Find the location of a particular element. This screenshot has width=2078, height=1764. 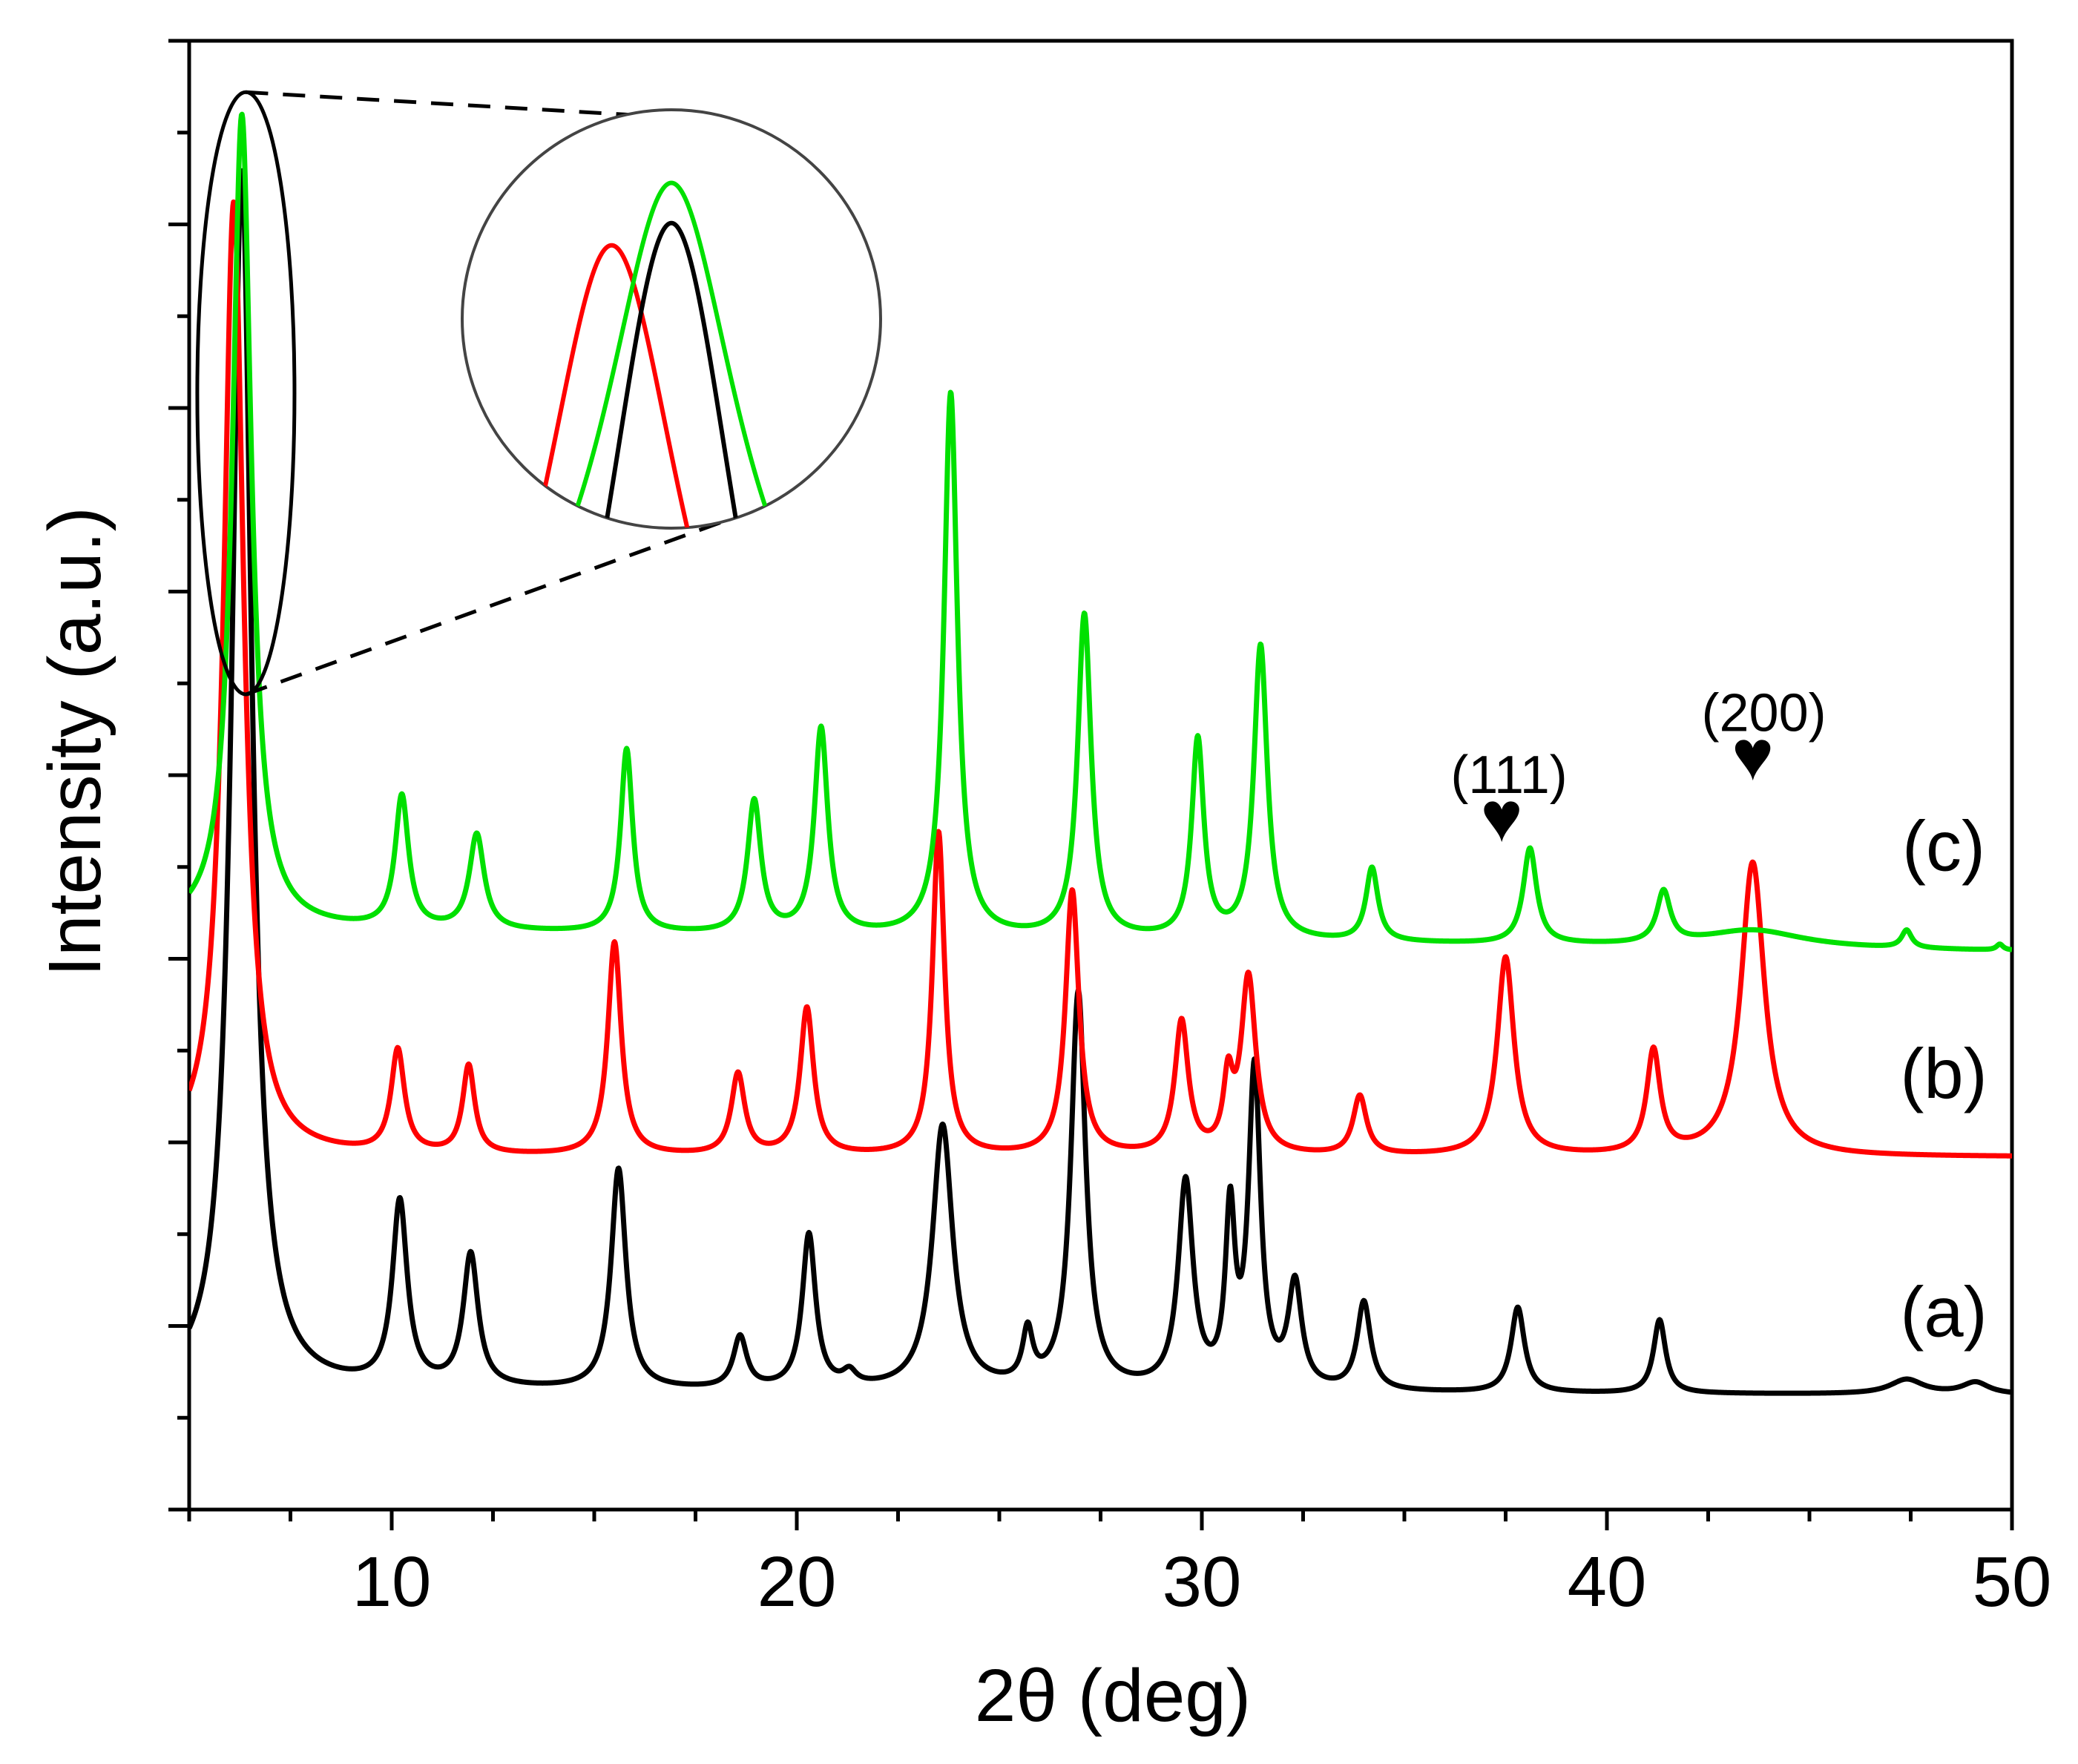

inset-circle is located at coordinates (671, 319).